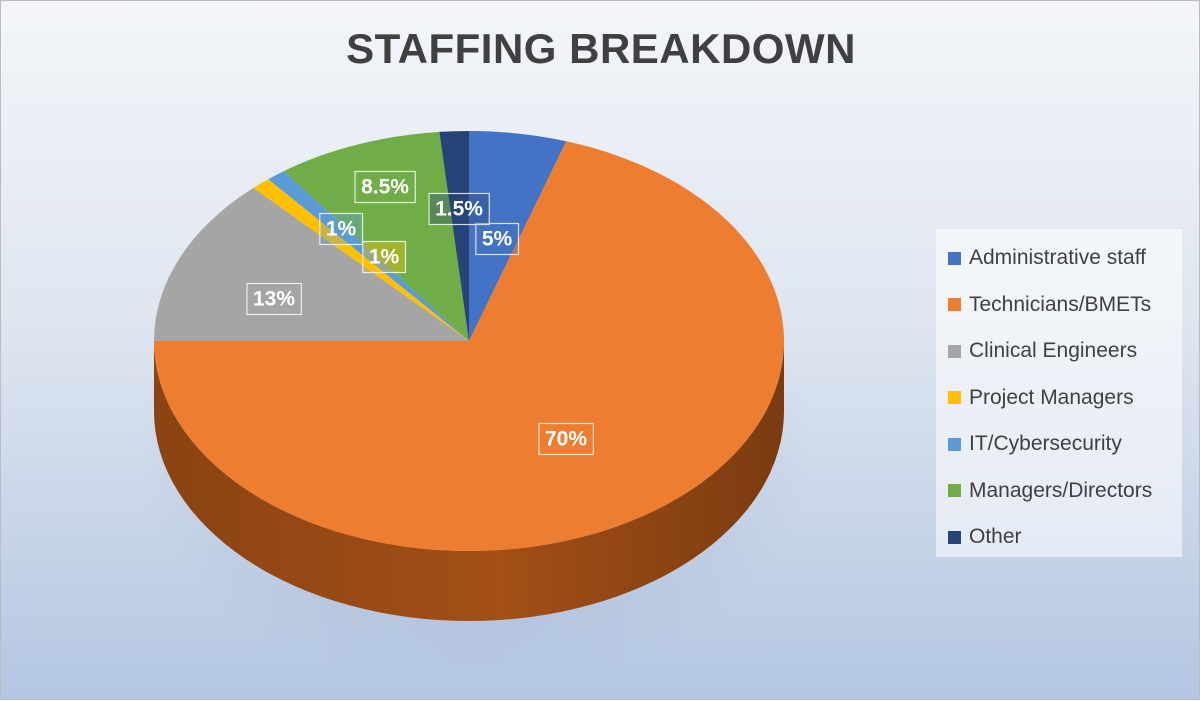 The height and width of the screenshot is (701, 1200). I want to click on chart-title: STAFFING BREAKDOWN, so click(601, 48).